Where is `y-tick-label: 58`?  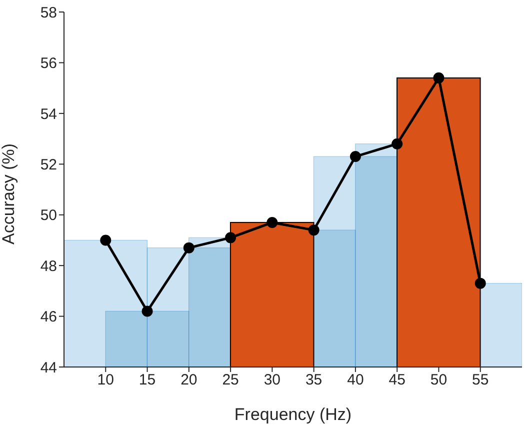
y-tick-label: 58 is located at coordinates (48, 13).